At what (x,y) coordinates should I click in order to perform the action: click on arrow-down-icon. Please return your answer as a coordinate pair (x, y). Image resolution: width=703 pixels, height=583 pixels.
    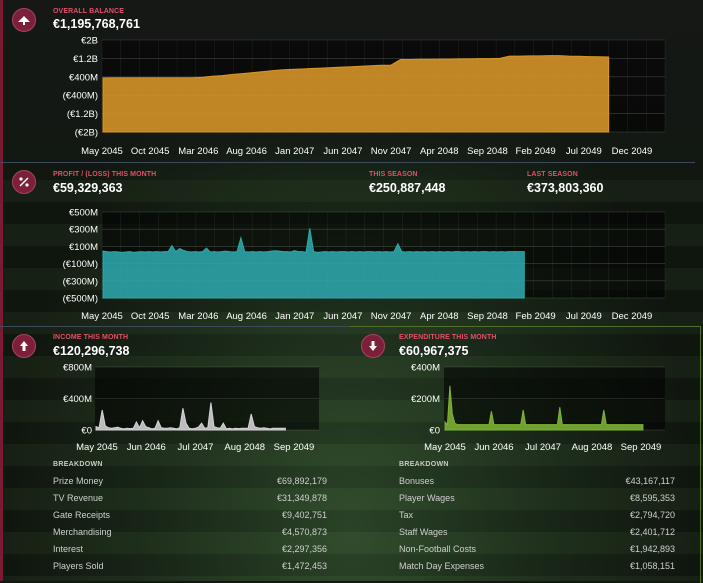
    Looking at the image, I should click on (373, 346).